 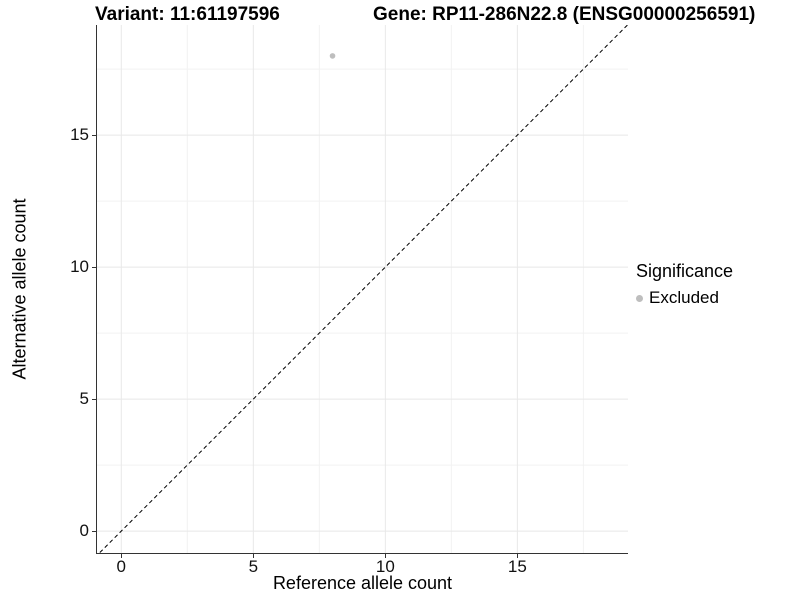 I want to click on y-tick-label: 5, so click(x=84, y=399).